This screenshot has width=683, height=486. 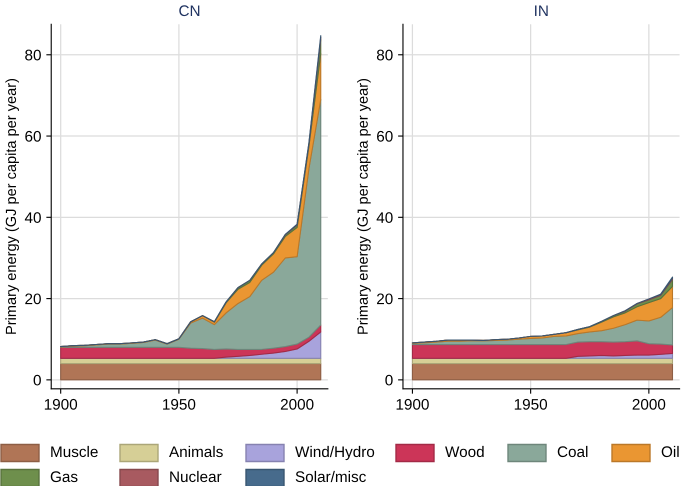 I want to click on legend-label: Muscle, so click(x=74, y=452).